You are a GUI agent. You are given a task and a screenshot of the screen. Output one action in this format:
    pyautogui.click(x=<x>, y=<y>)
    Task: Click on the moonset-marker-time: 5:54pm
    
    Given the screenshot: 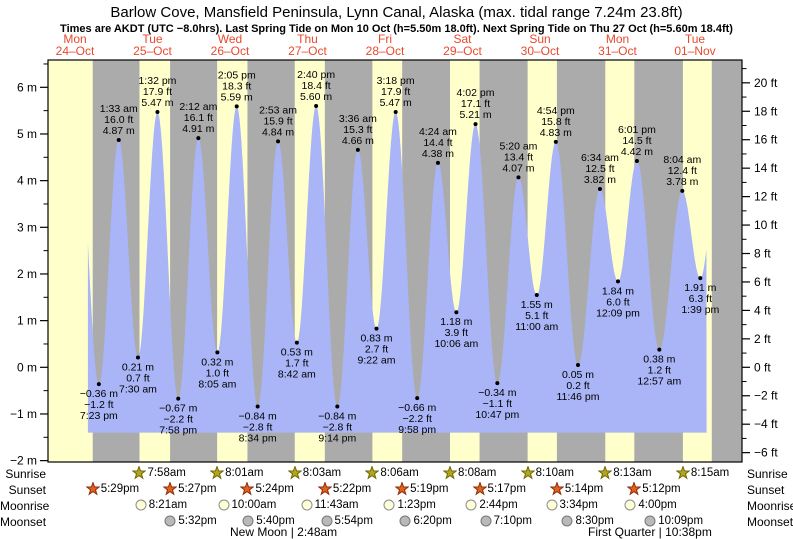 What is the action you would take?
    pyautogui.click(x=353, y=521)
    